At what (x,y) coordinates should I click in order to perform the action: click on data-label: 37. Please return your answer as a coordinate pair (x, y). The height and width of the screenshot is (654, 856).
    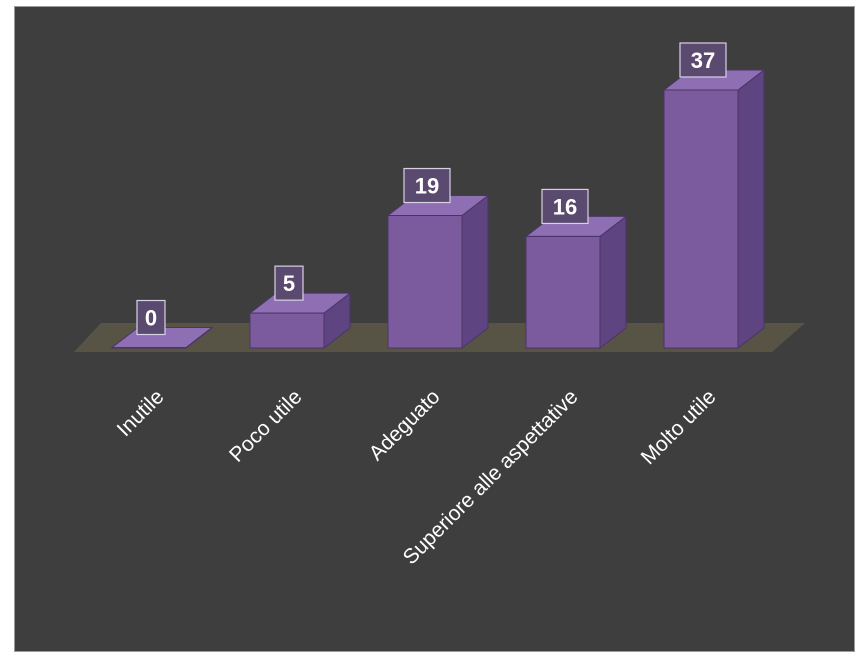
    Looking at the image, I should click on (703, 60).